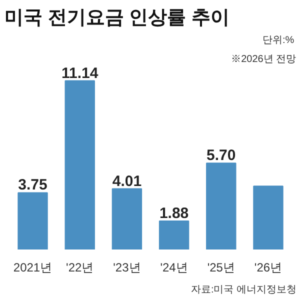  I want to click on x-tick-label: '26년, so click(268, 267).